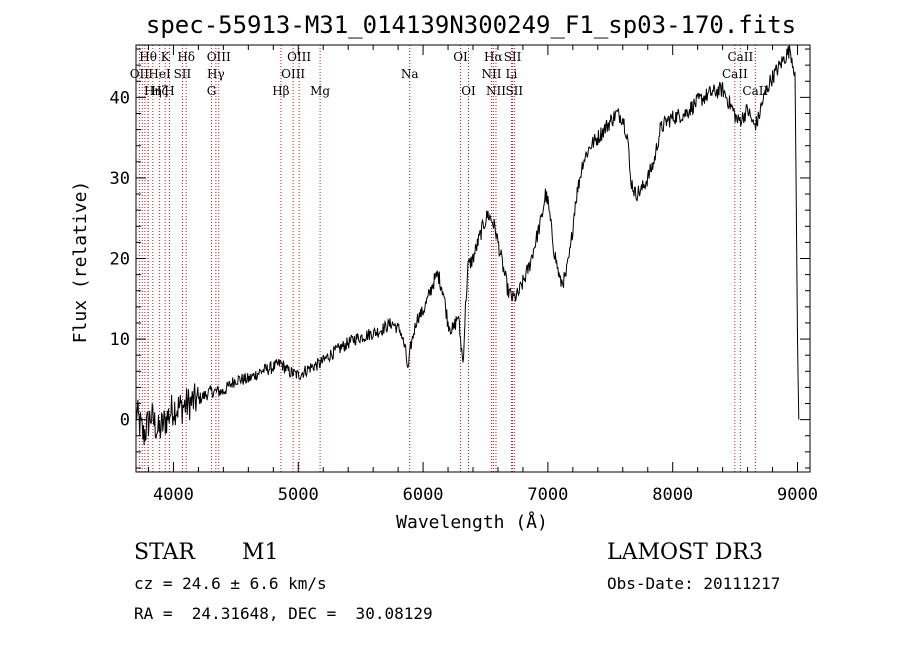  I want to click on y-tick-label: 10, so click(120, 340).